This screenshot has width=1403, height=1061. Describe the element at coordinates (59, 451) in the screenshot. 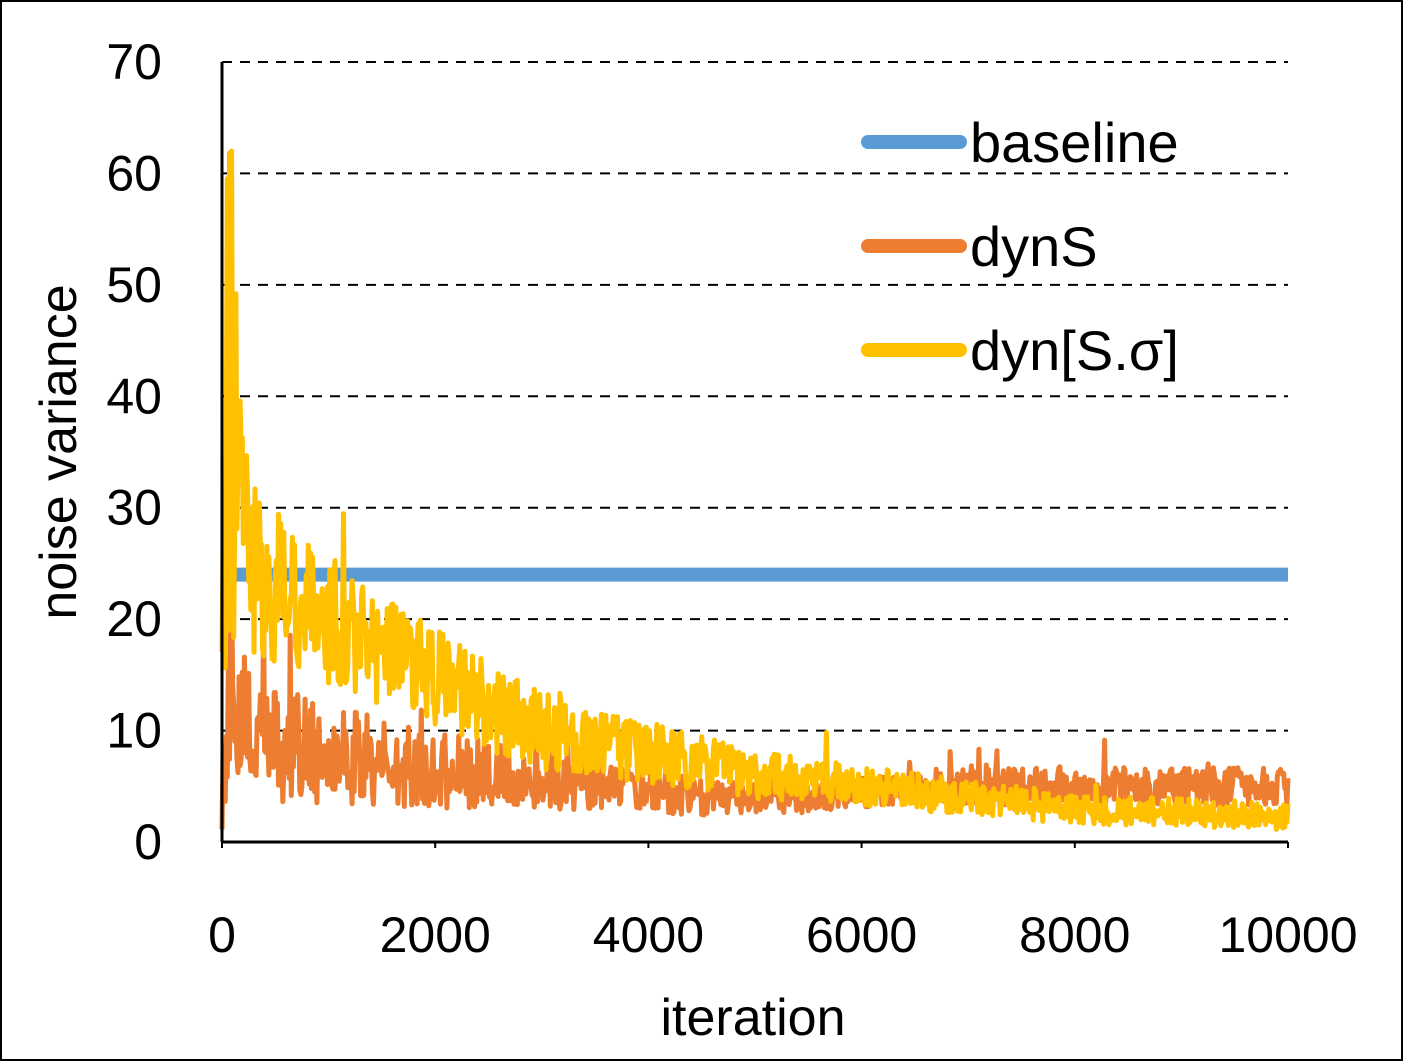

I see `y-axis-title: noise variance` at that location.